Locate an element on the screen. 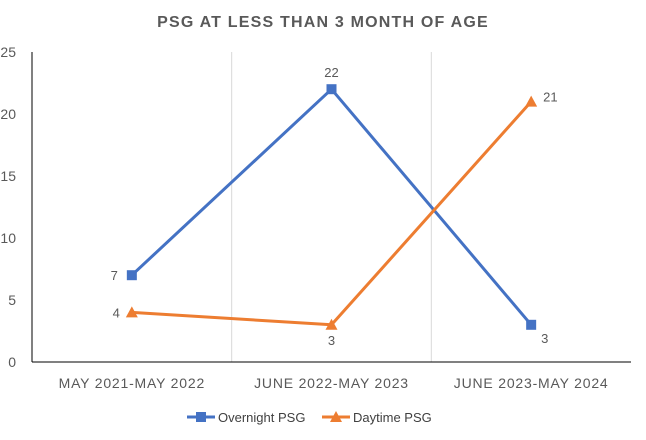  x-tick-label: JUNE 2022-MAY 2023 is located at coordinates (331, 383).